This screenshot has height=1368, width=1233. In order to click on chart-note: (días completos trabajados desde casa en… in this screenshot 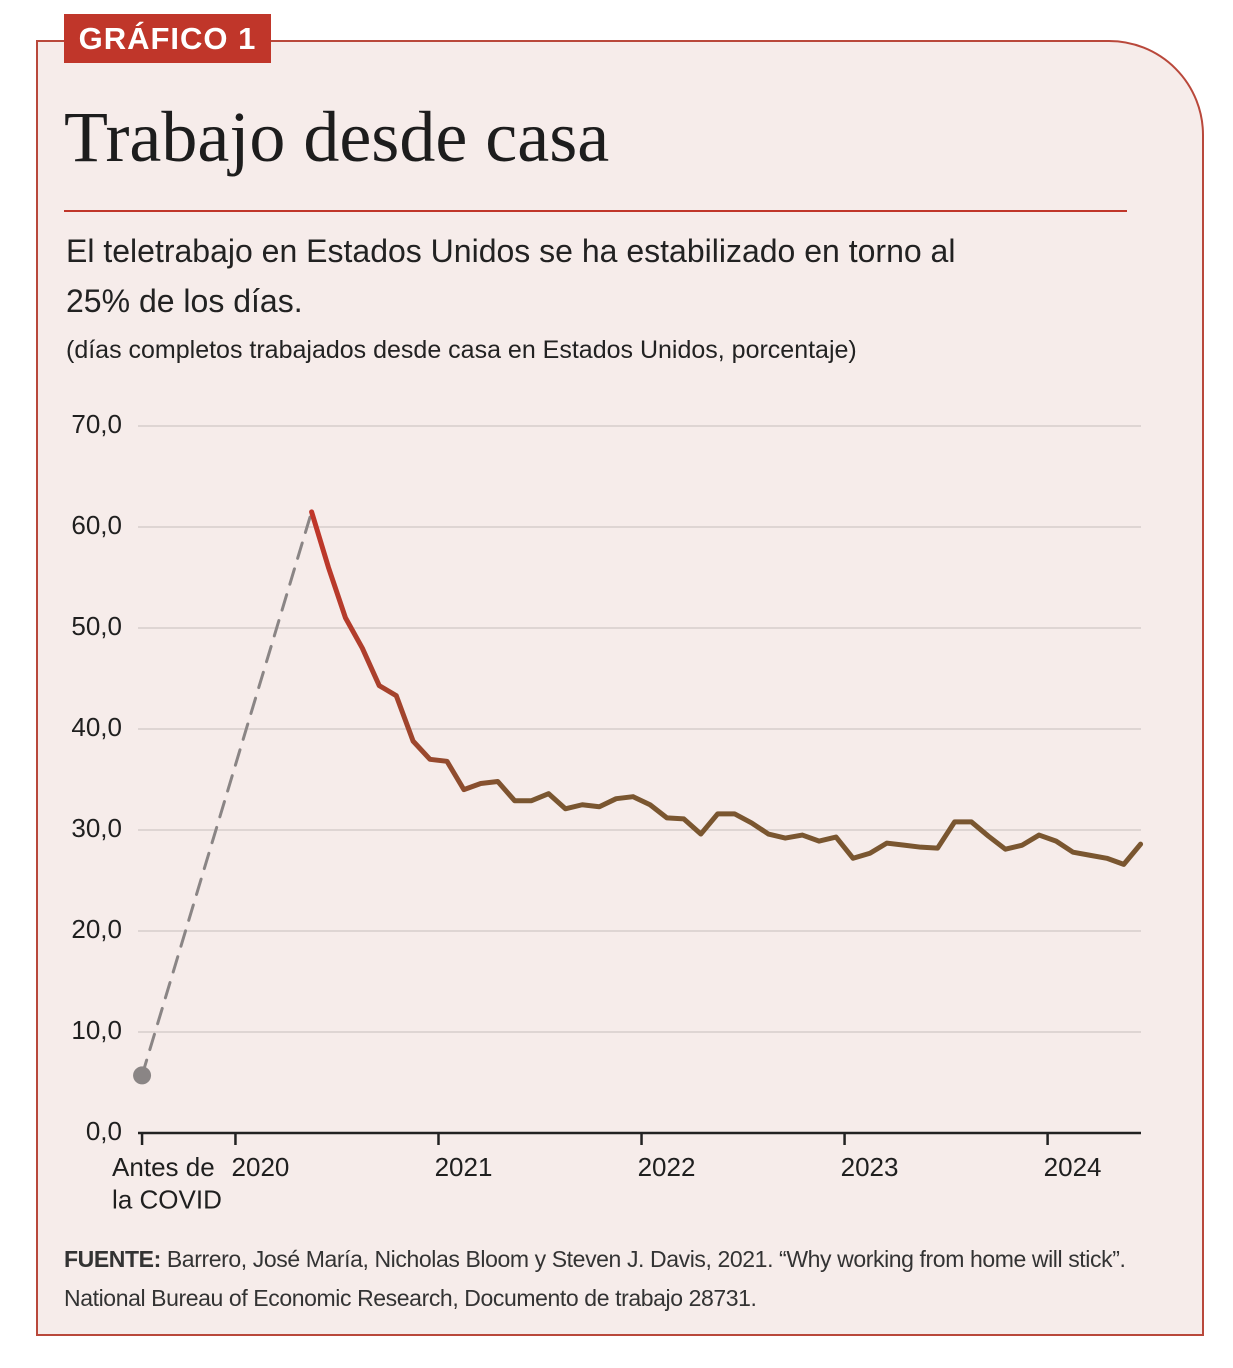, I will do `click(461, 350)`.